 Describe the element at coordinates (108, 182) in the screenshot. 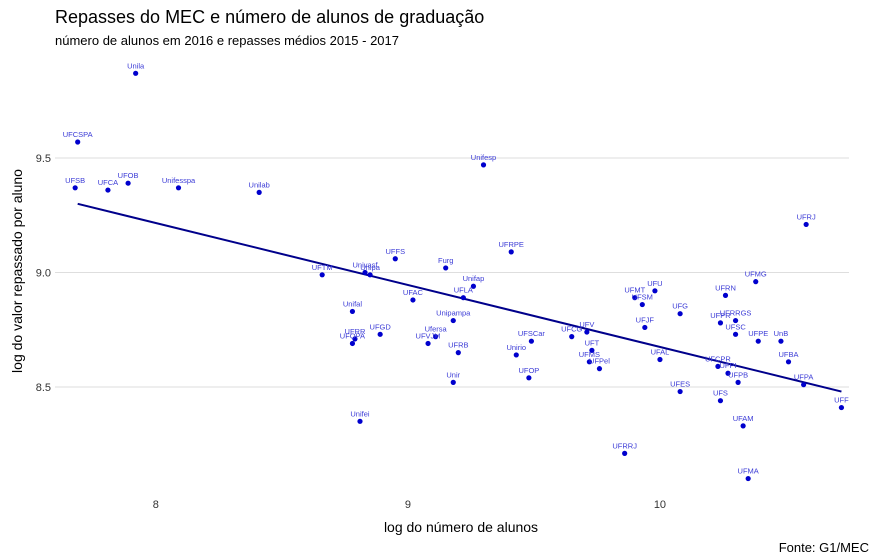

I see `point-label: UFCA` at that location.